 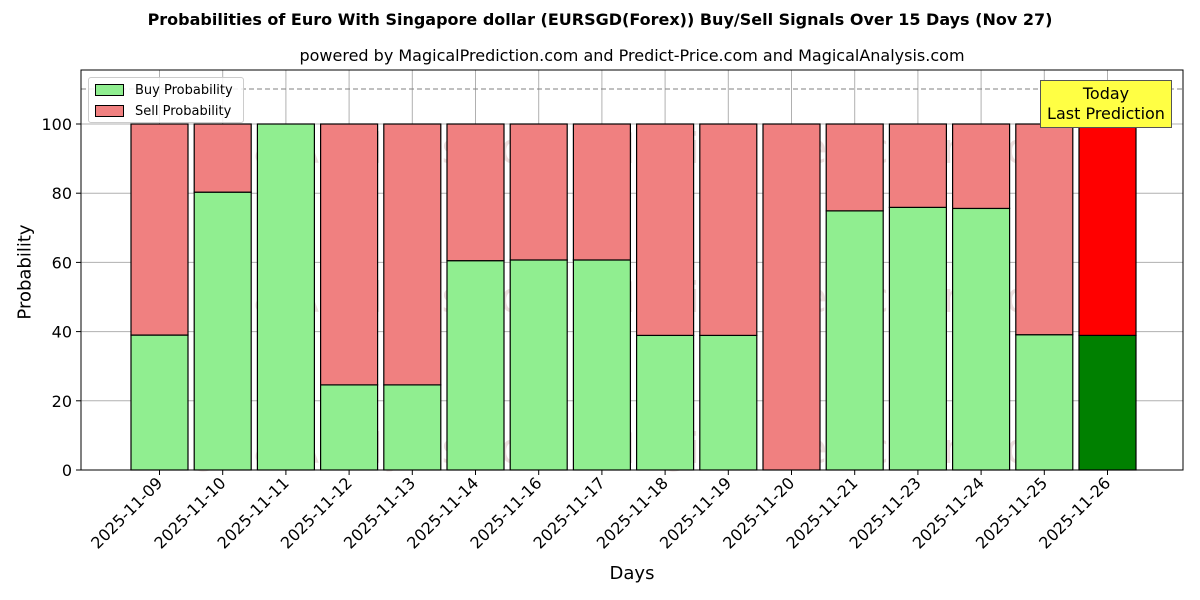 What do you see at coordinates (56, 124) in the screenshot?
I see `y-tick-label: 100` at bounding box center [56, 124].